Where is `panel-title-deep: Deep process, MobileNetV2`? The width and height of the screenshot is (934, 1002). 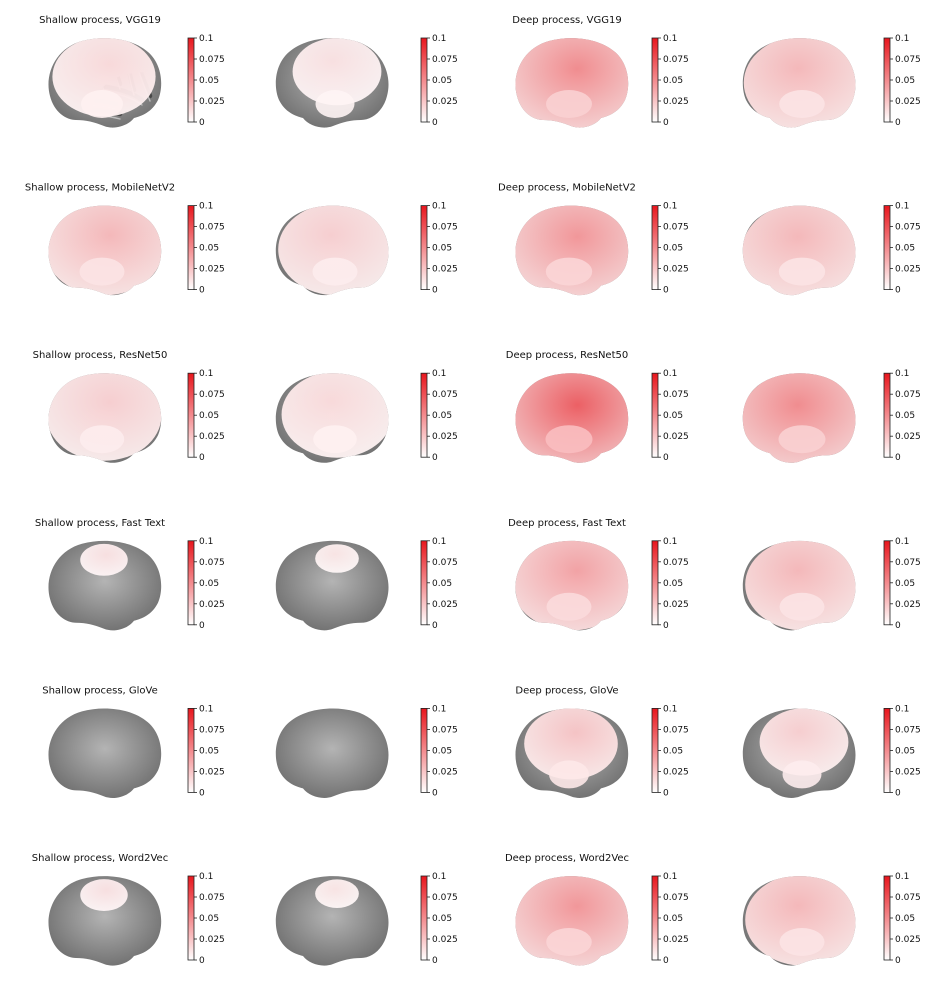 panel-title-deep: Deep process, MobileNetV2 is located at coordinates (567, 188).